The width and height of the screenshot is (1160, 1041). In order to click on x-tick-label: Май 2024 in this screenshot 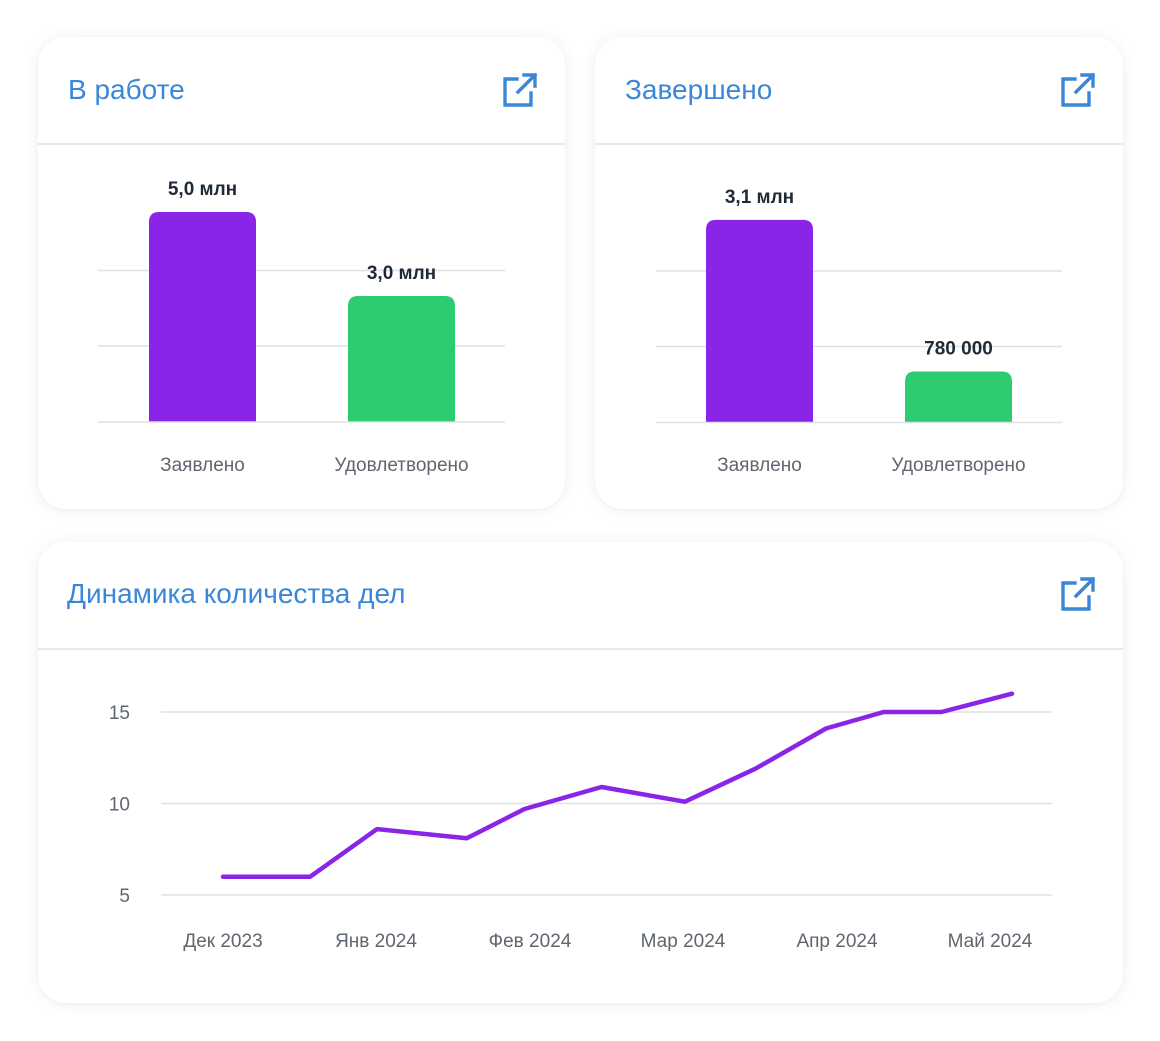, I will do `click(990, 941)`.